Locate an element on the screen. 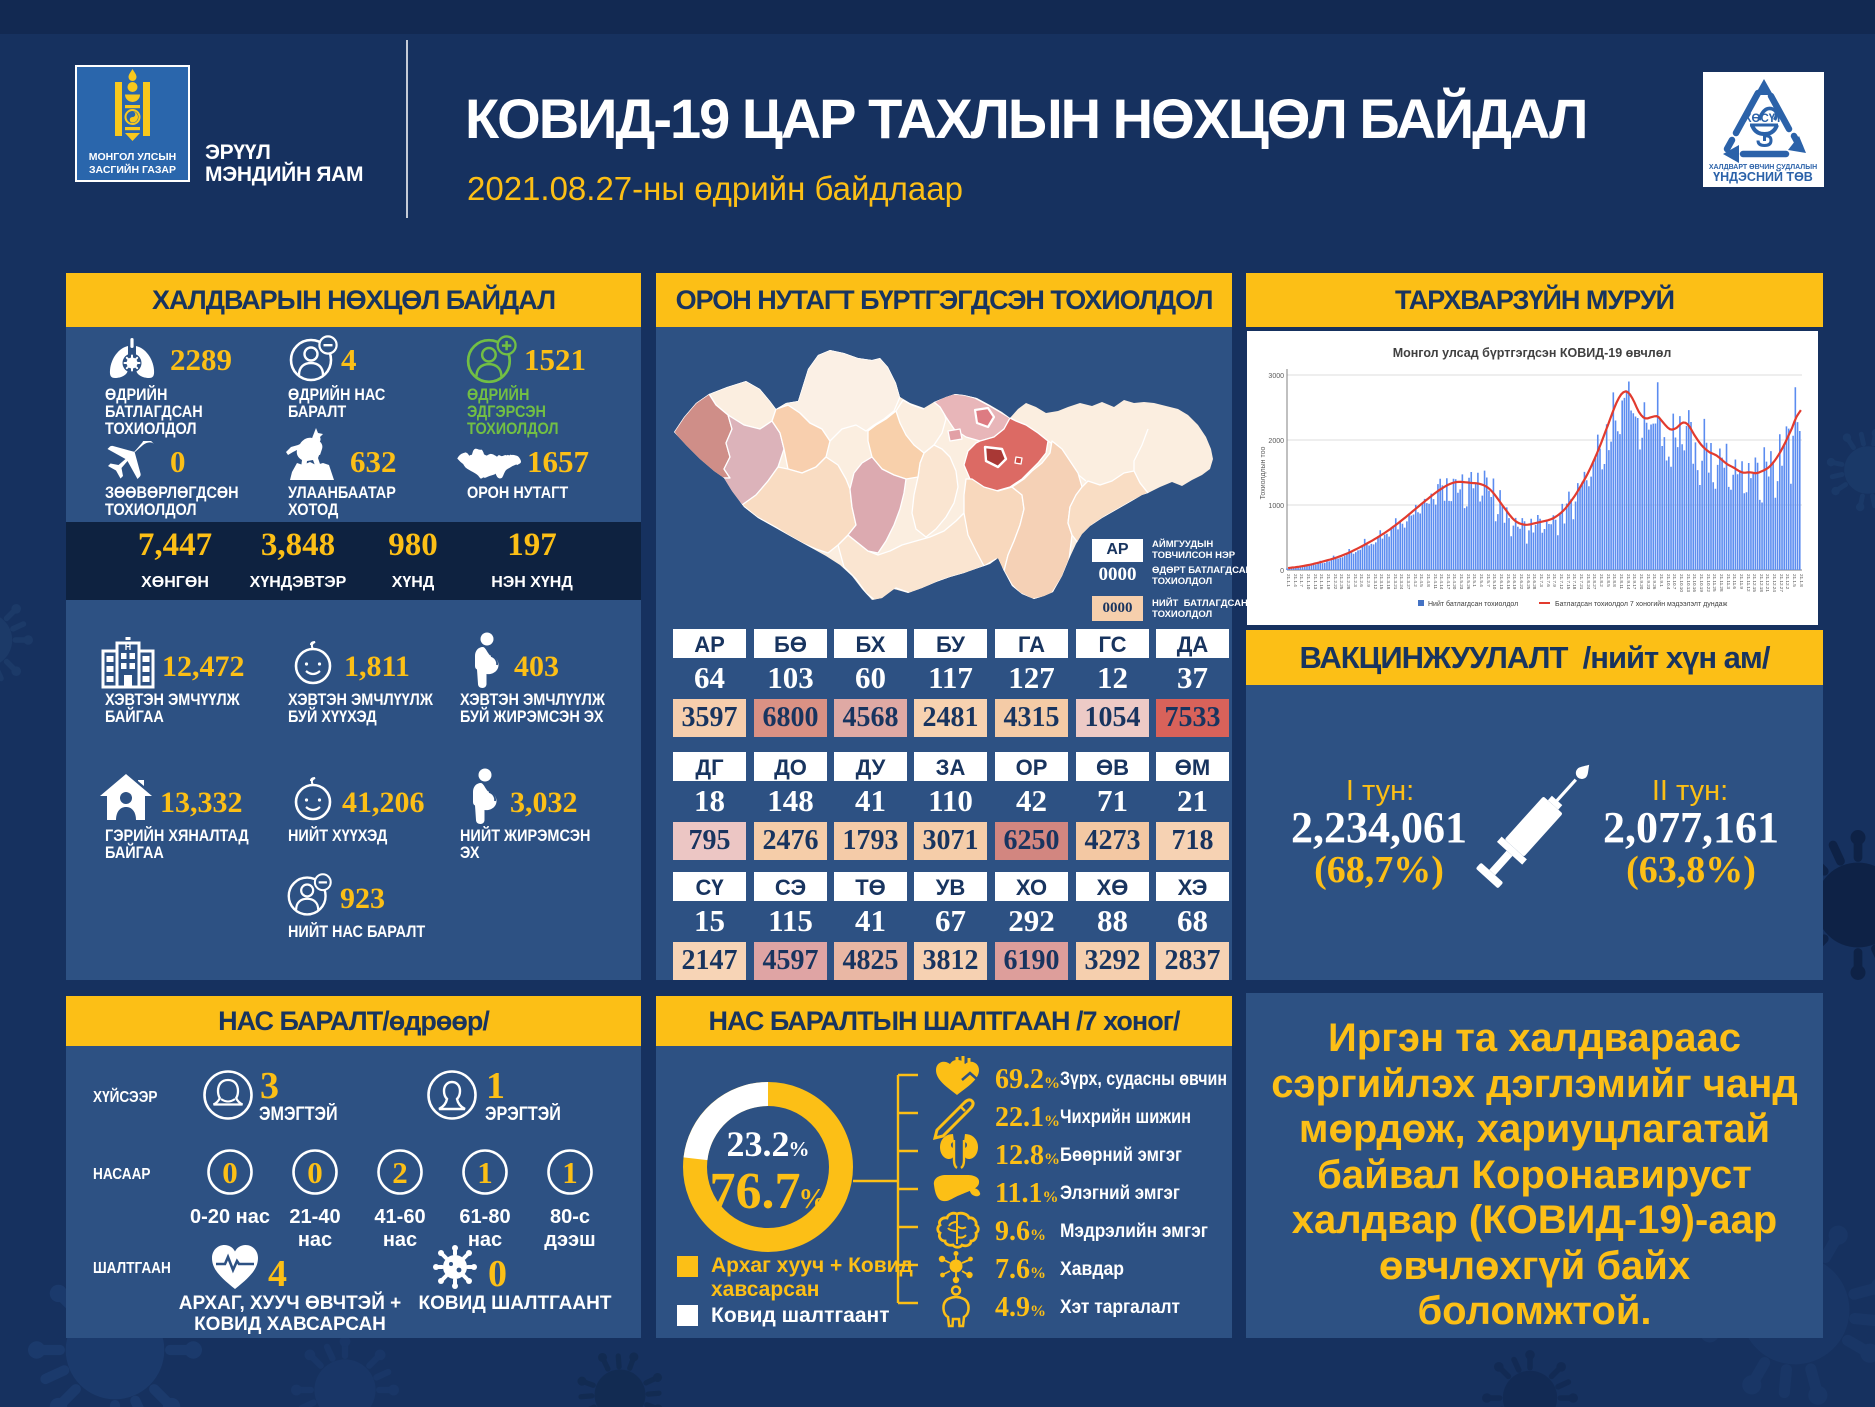  svg-text: 21.8.11 is located at coordinates (1621, 581).